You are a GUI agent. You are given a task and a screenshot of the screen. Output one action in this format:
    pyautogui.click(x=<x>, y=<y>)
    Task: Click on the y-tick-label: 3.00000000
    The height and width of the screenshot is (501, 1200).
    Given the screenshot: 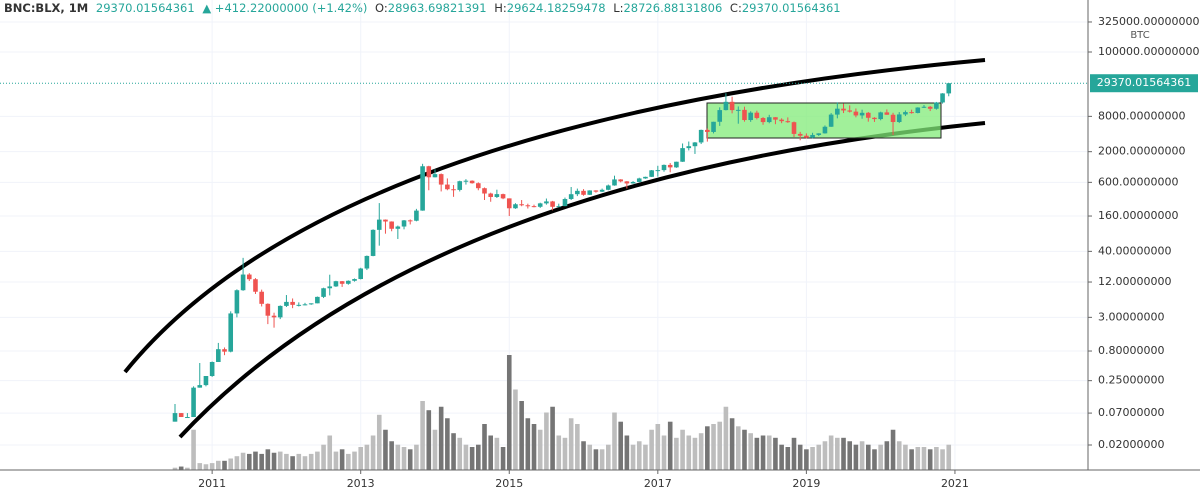 What is the action you would take?
    pyautogui.click(x=1131, y=316)
    